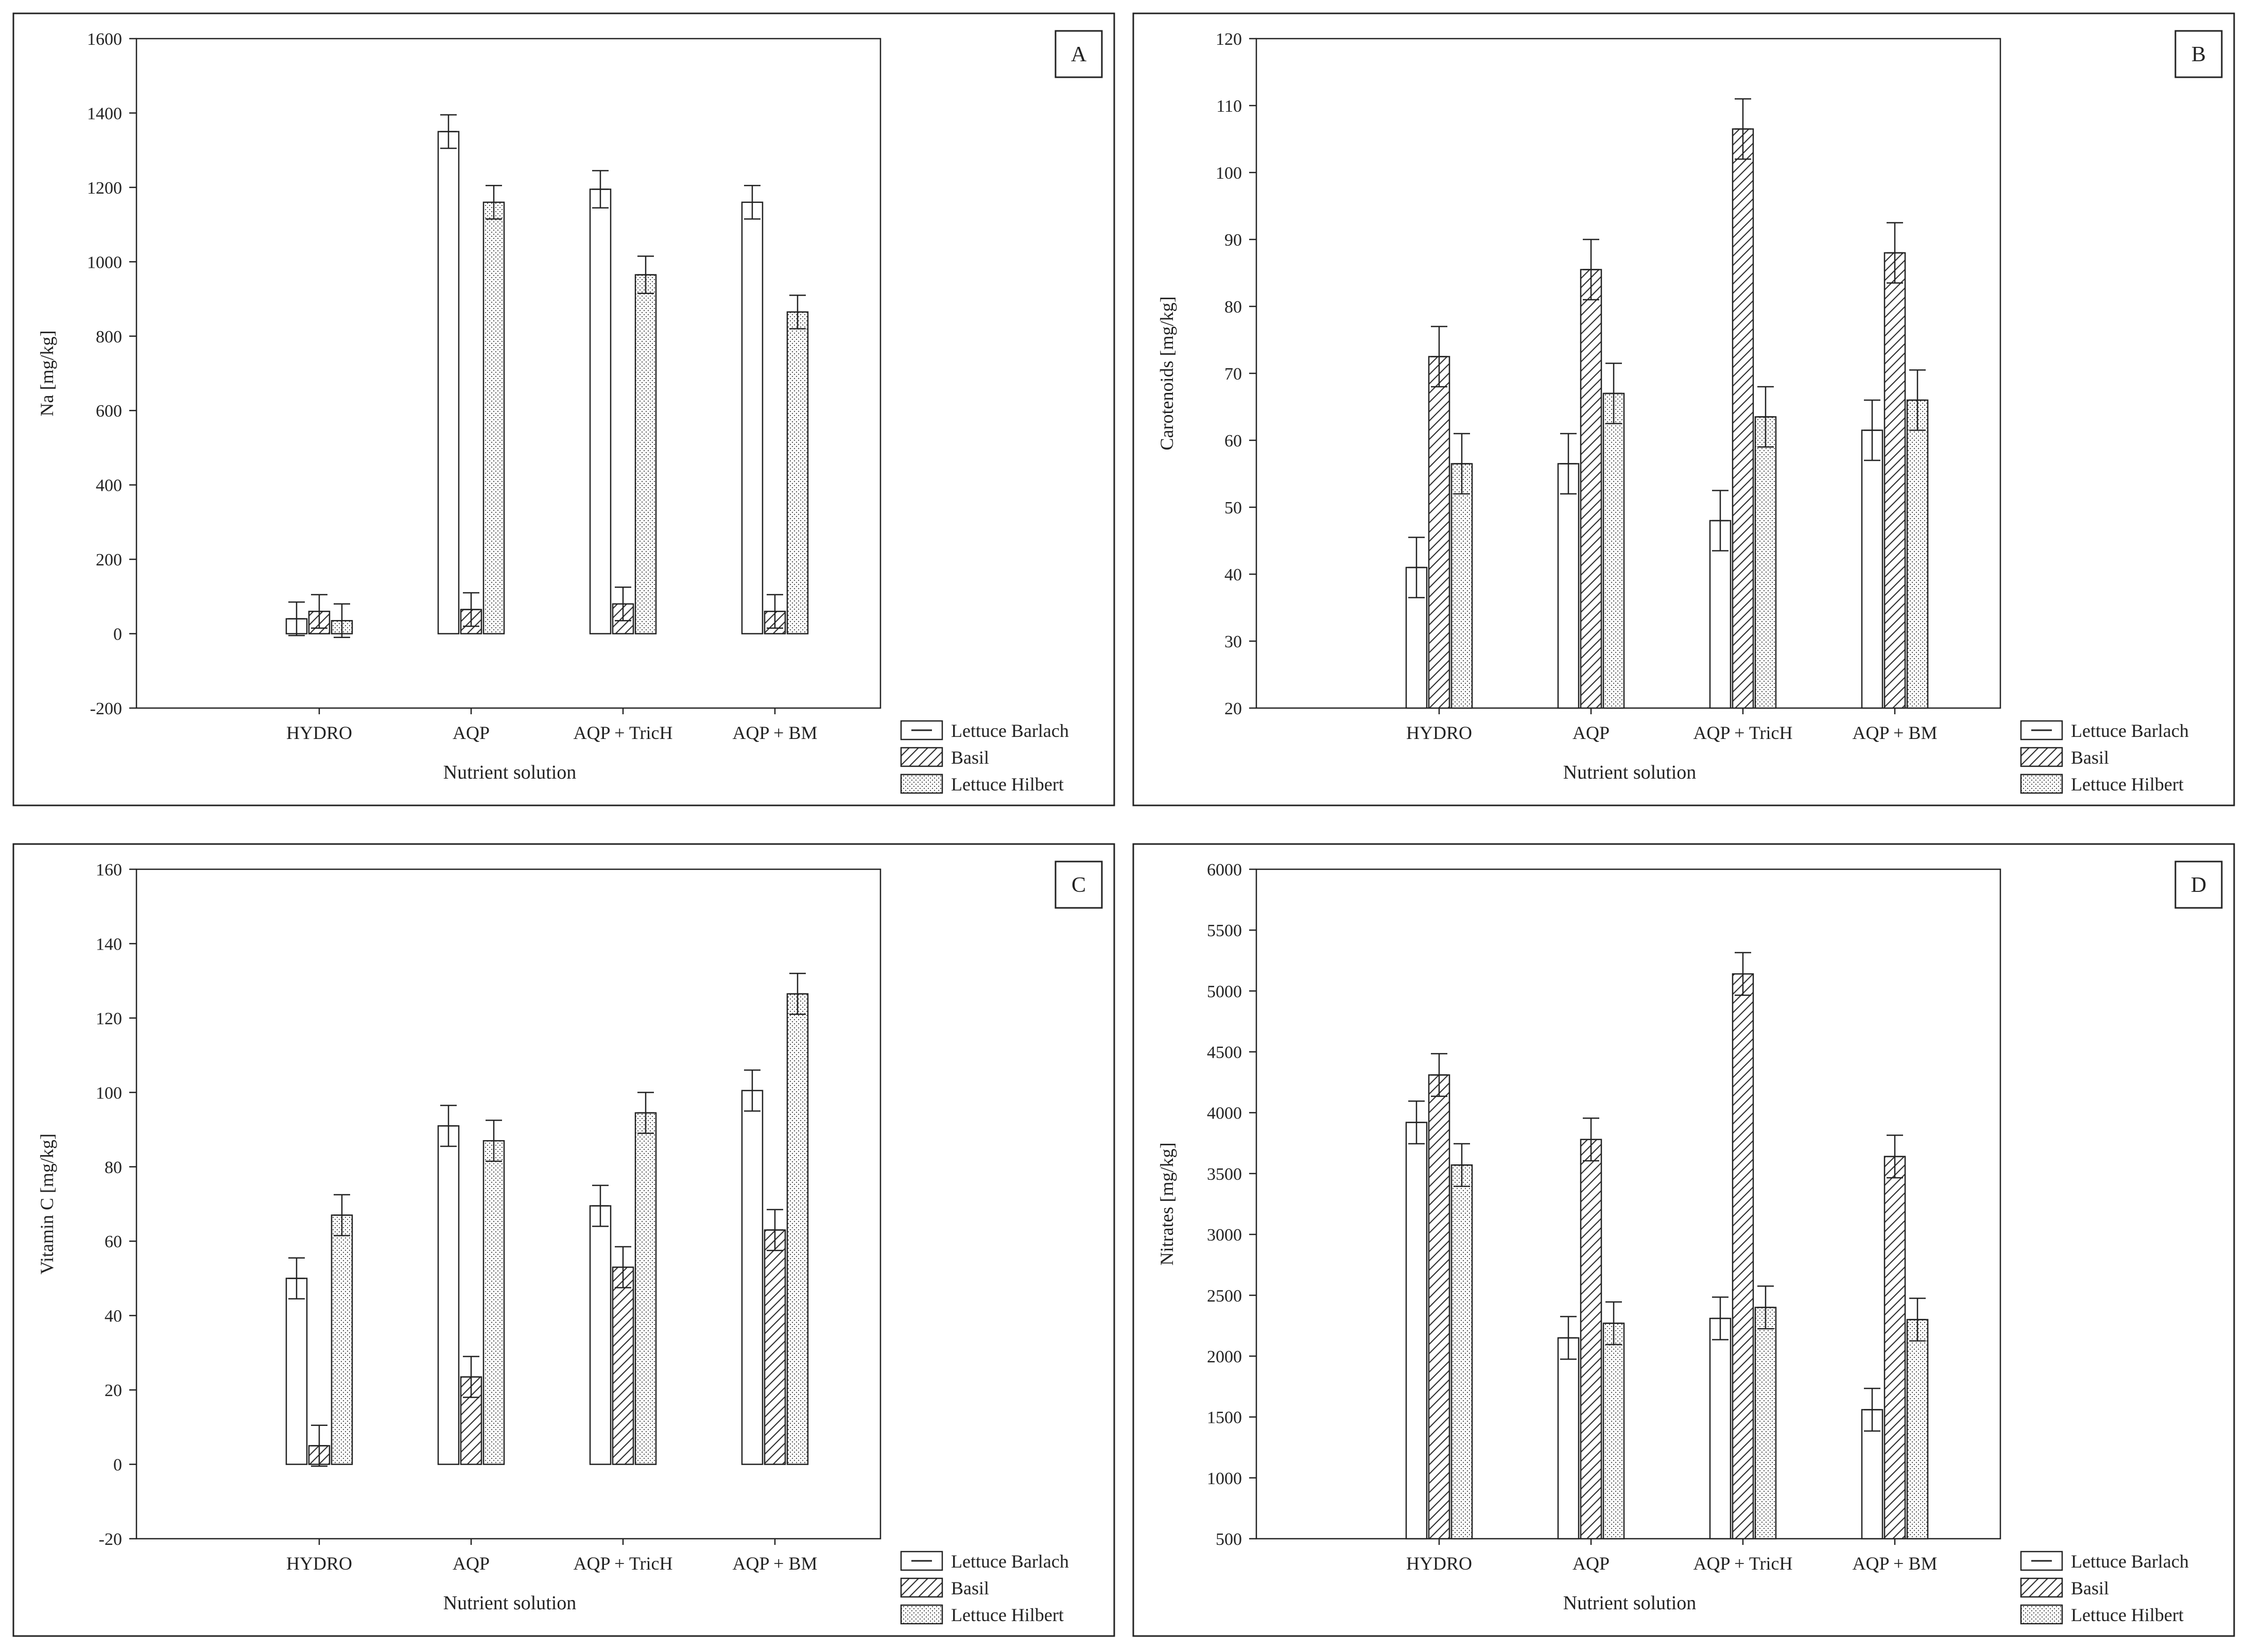 The height and width of the screenshot is (1652, 2247). I want to click on y-tick-label: 1200, so click(104, 188).